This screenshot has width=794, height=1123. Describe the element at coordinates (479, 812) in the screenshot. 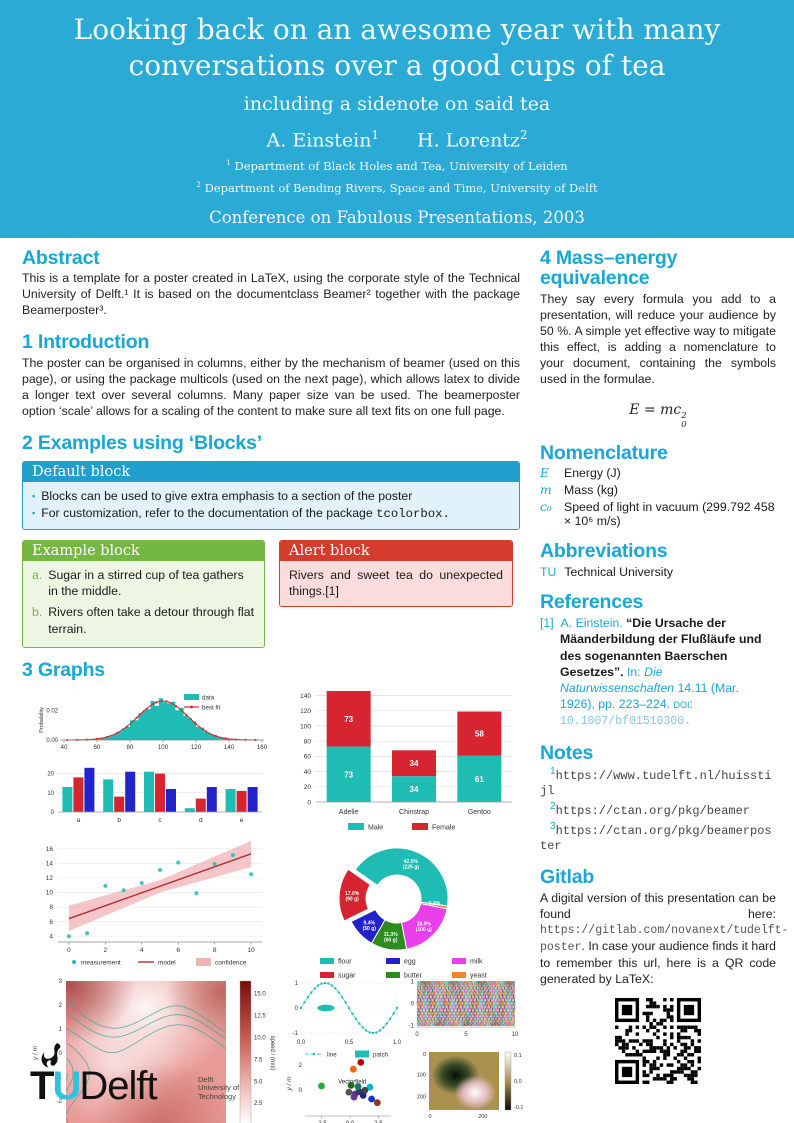

I see `svg-text: Gentoo` at that location.